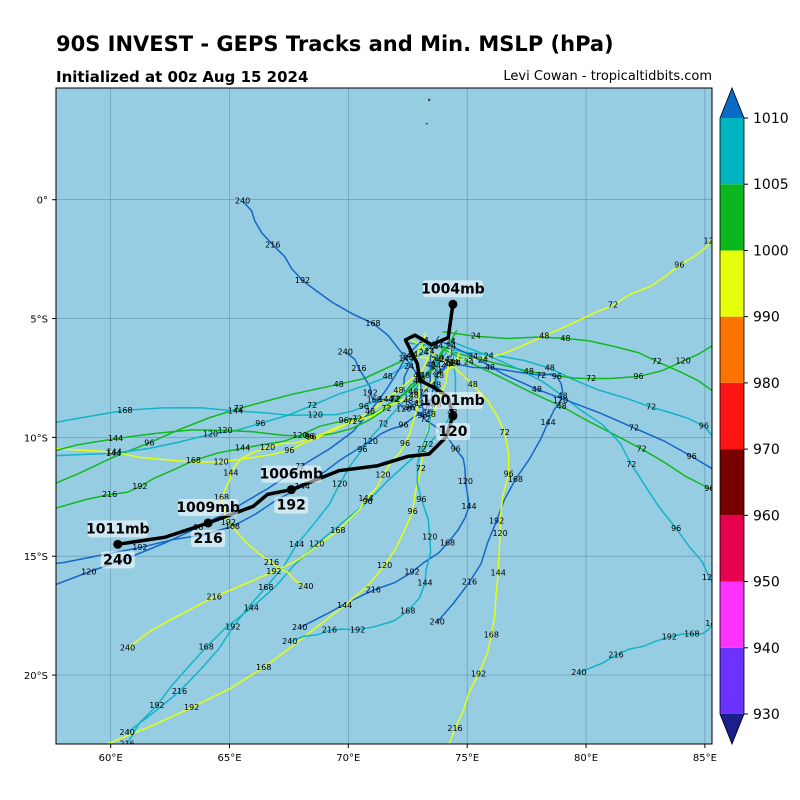 The image size is (800, 800). Describe the element at coordinates (705, 758) in the screenshot. I see `lon-tick-label: 85°E` at that location.